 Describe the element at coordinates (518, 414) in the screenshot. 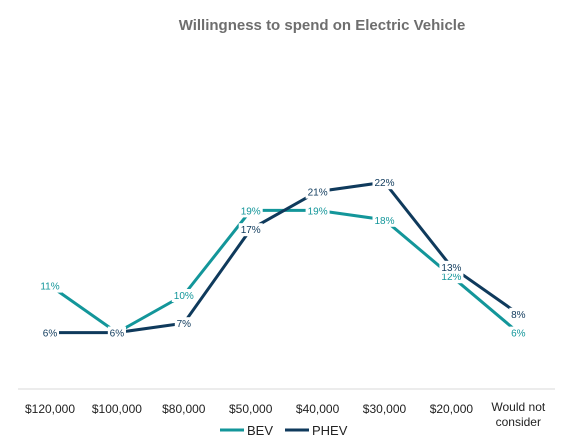

I see `x-tick-label: Would not consider` at that location.